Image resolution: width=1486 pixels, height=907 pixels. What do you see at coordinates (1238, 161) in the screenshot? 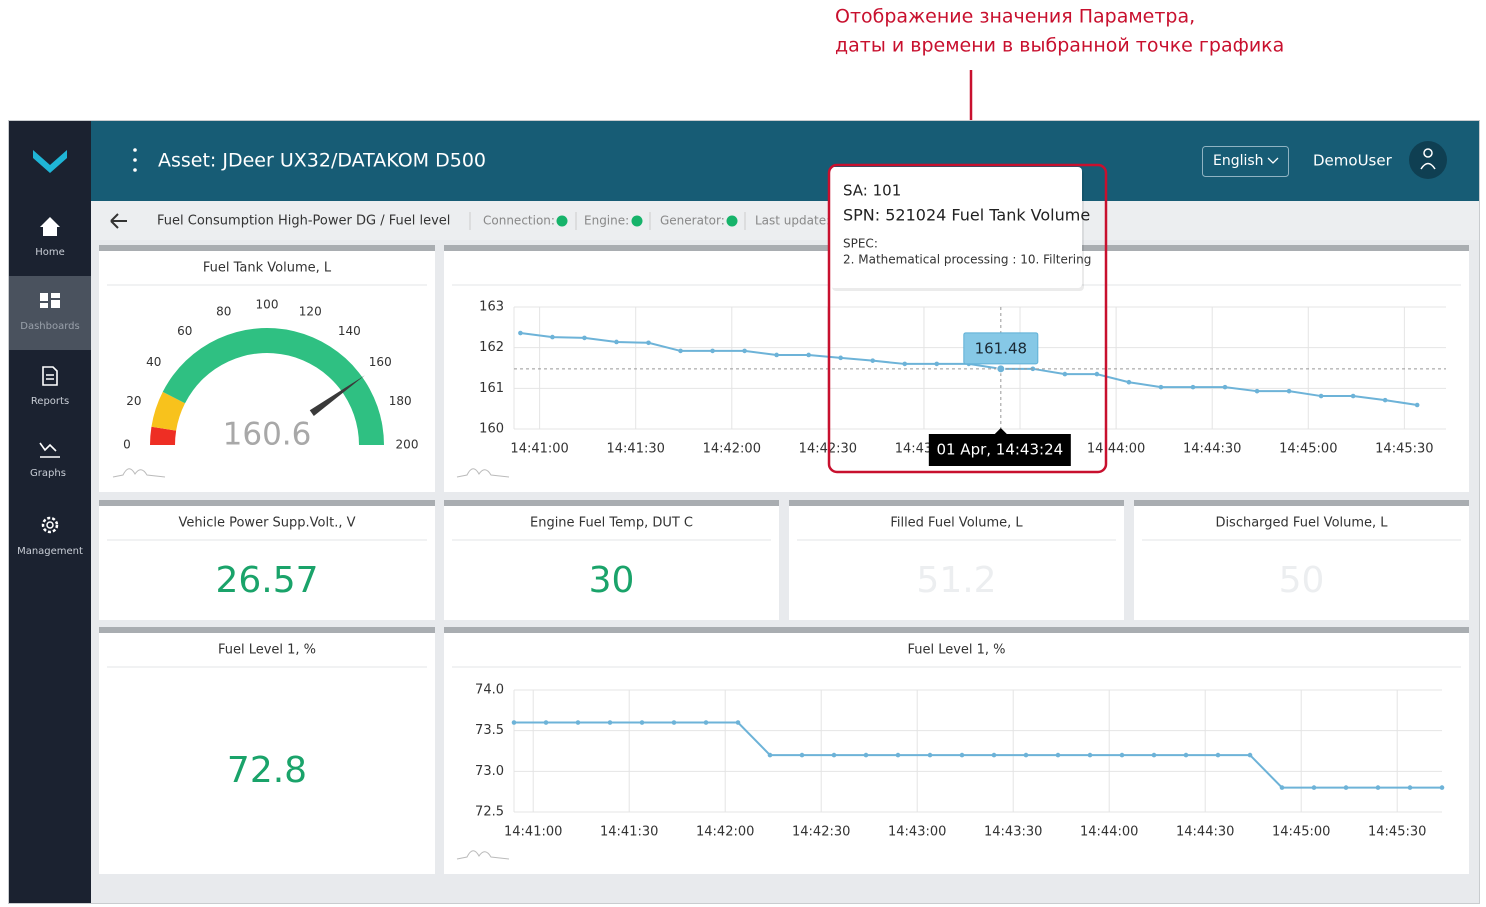
I see `language: English` at bounding box center [1238, 161].